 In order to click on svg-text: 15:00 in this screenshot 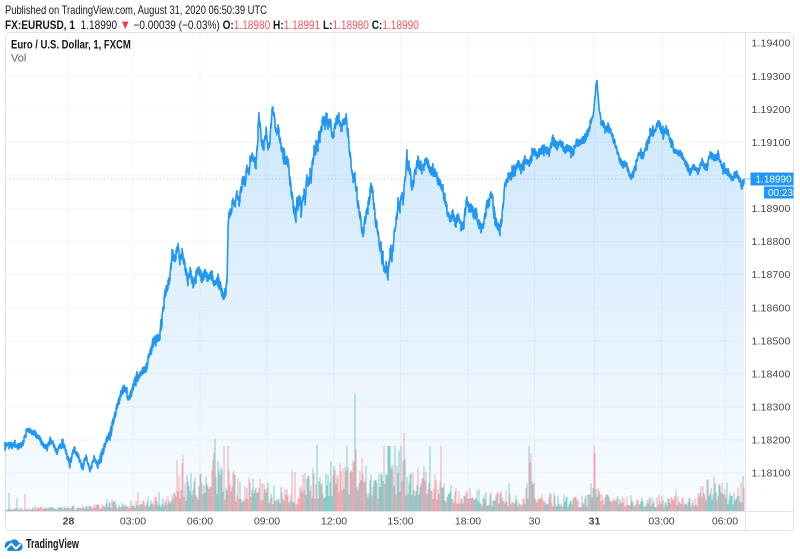, I will do `click(400, 522)`.